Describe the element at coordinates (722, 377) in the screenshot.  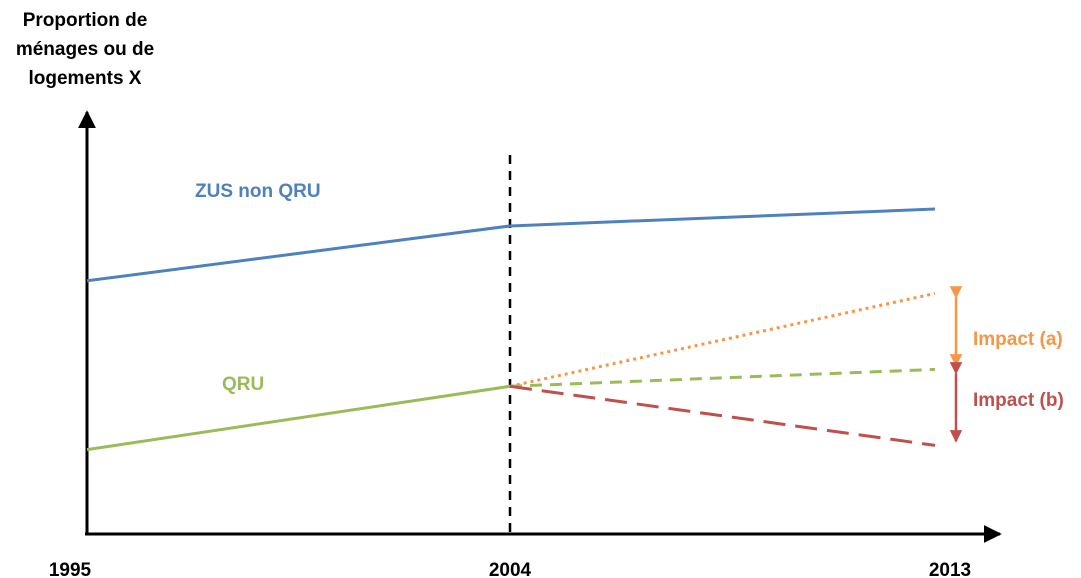
I see `series-line-counterfactual-dashed` at that location.